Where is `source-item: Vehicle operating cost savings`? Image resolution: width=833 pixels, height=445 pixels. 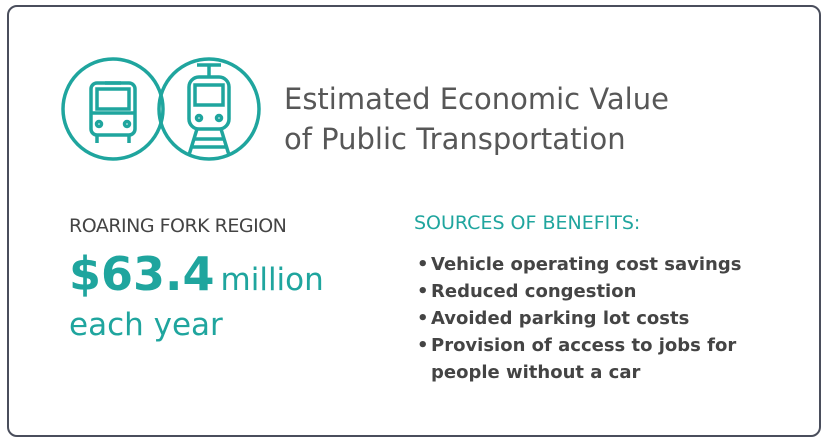
source-item: Vehicle operating cost savings is located at coordinates (607, 264).